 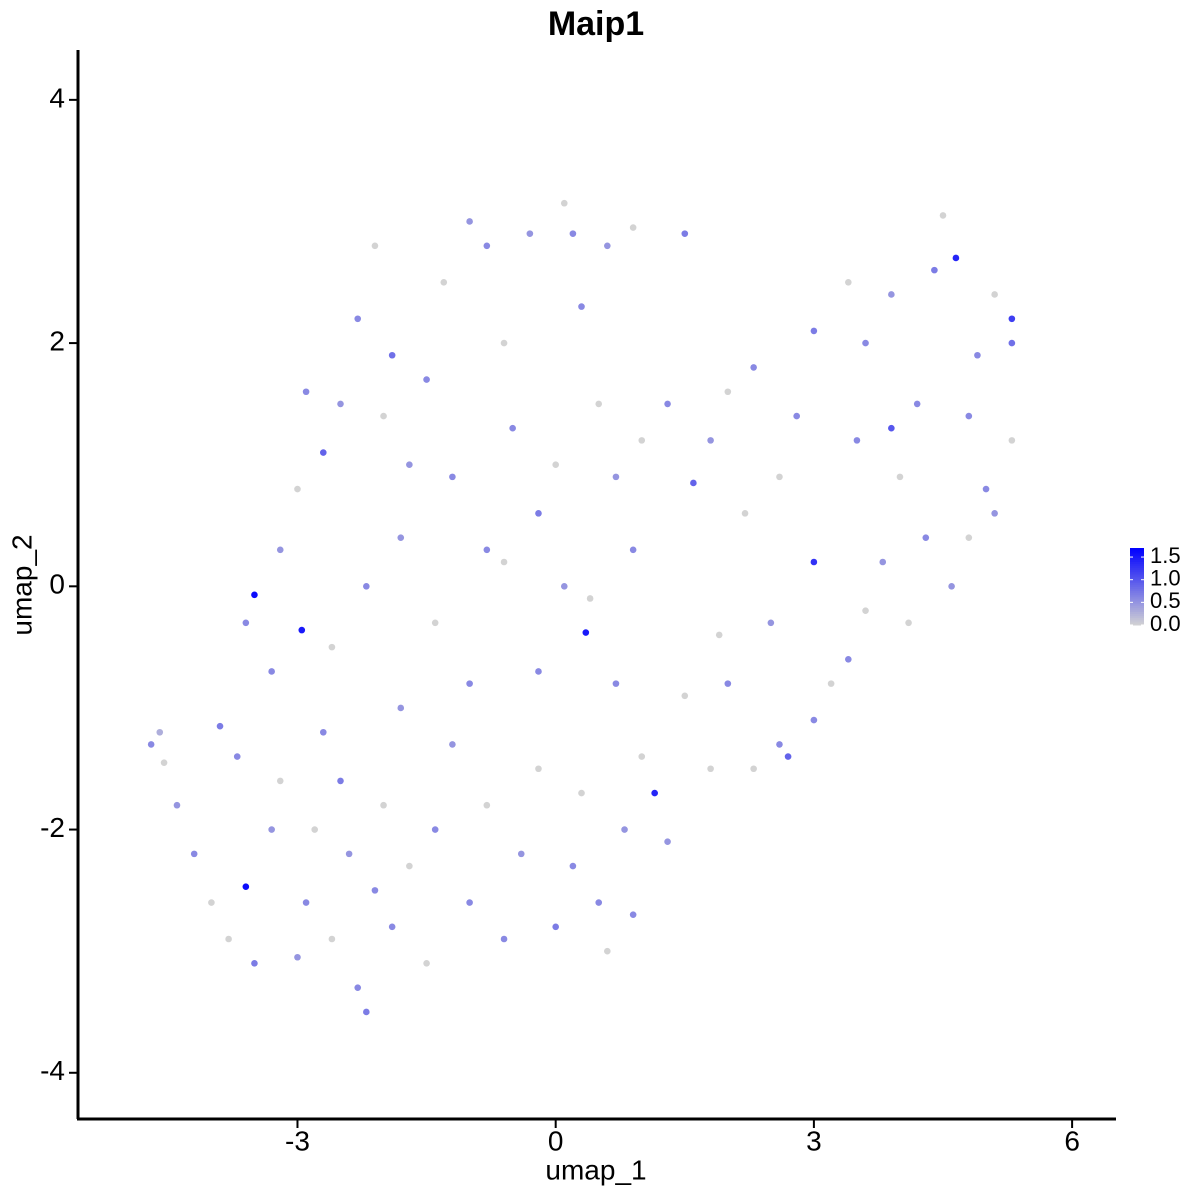 I want to click on y-axis-label: umap_2, so click(x=21, y=584).